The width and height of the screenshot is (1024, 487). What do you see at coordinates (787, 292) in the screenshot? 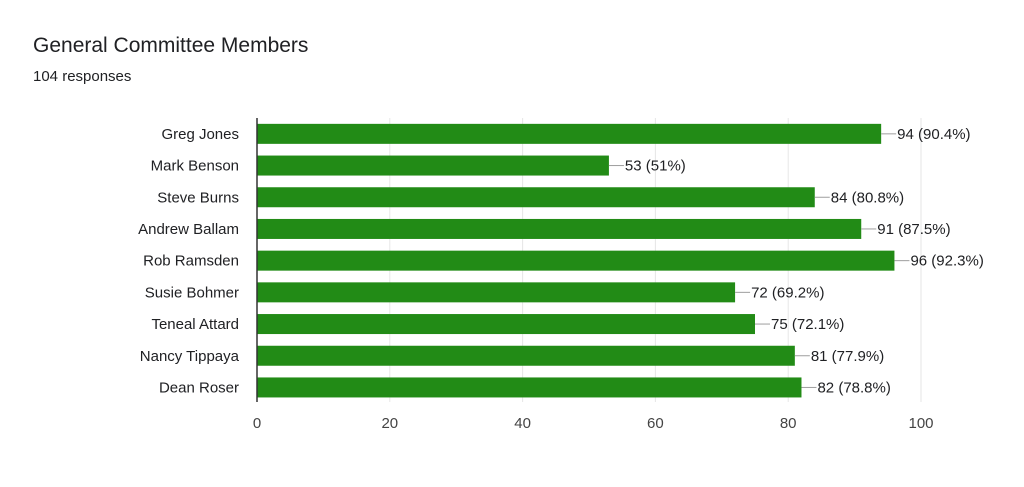
I see `data-label: 72 (69.2%)` at bounding box center [787, 292].